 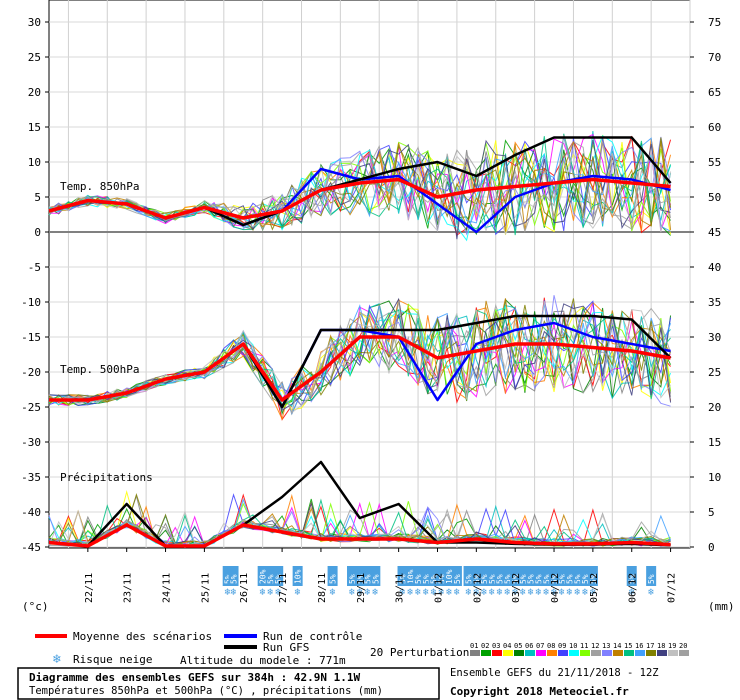 I want to click on right-tick-label: 25, so click(x=714, y=372).